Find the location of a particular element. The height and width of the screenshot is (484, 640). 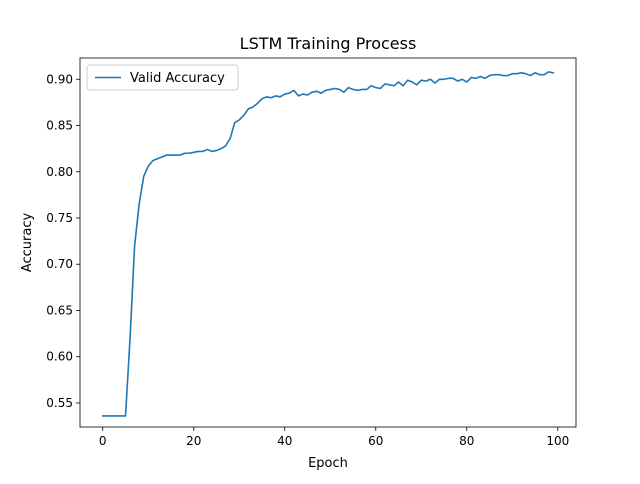

legend-label: Valid Accuracy is located at coordinates (177, 78).